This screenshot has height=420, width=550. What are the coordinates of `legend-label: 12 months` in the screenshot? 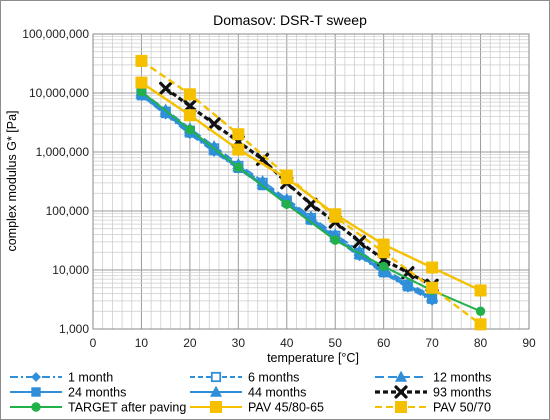 It's located at (462, 378).